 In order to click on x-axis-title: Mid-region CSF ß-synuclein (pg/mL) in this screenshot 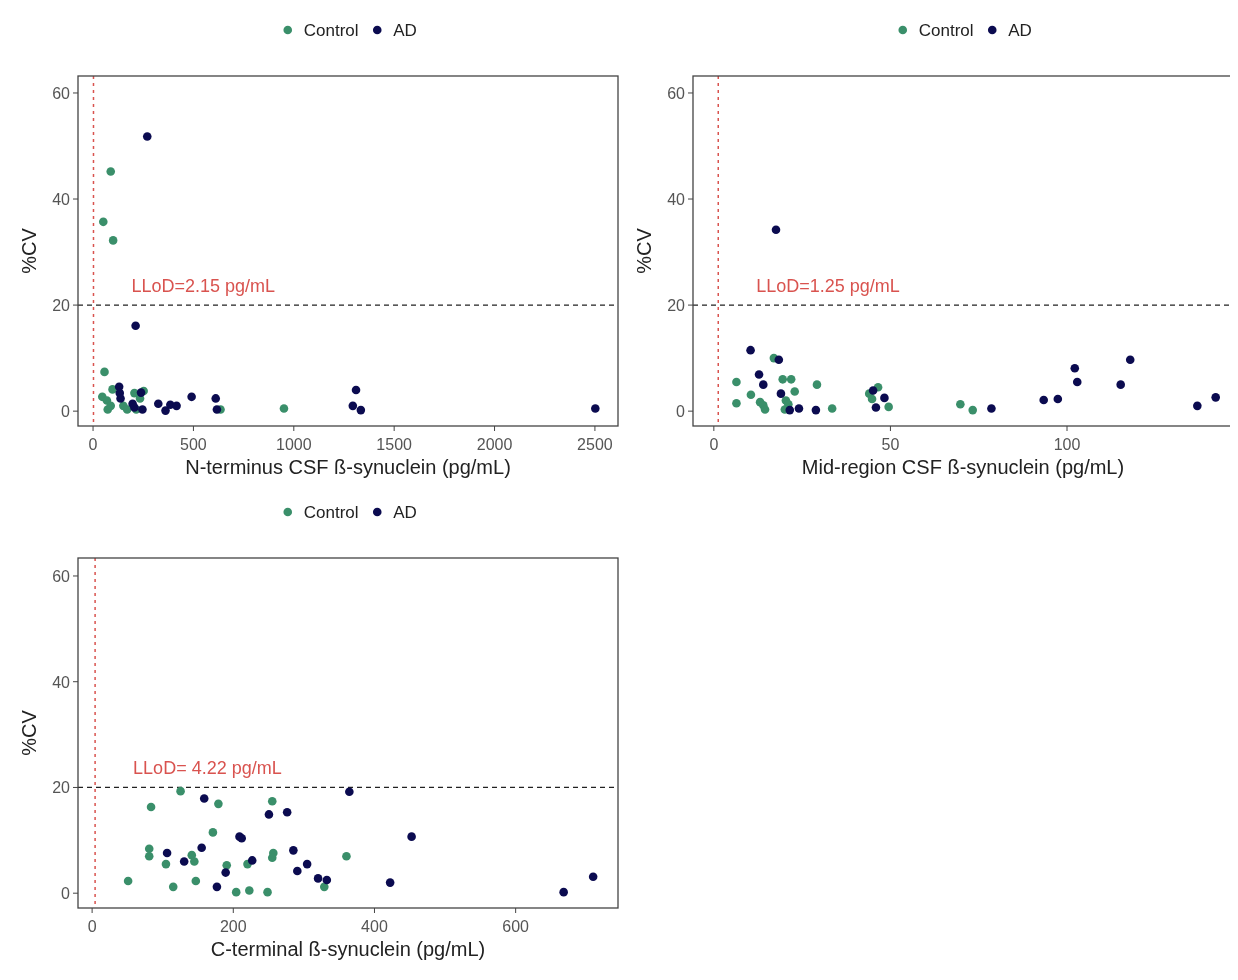, I will do `click(963, 467)`.